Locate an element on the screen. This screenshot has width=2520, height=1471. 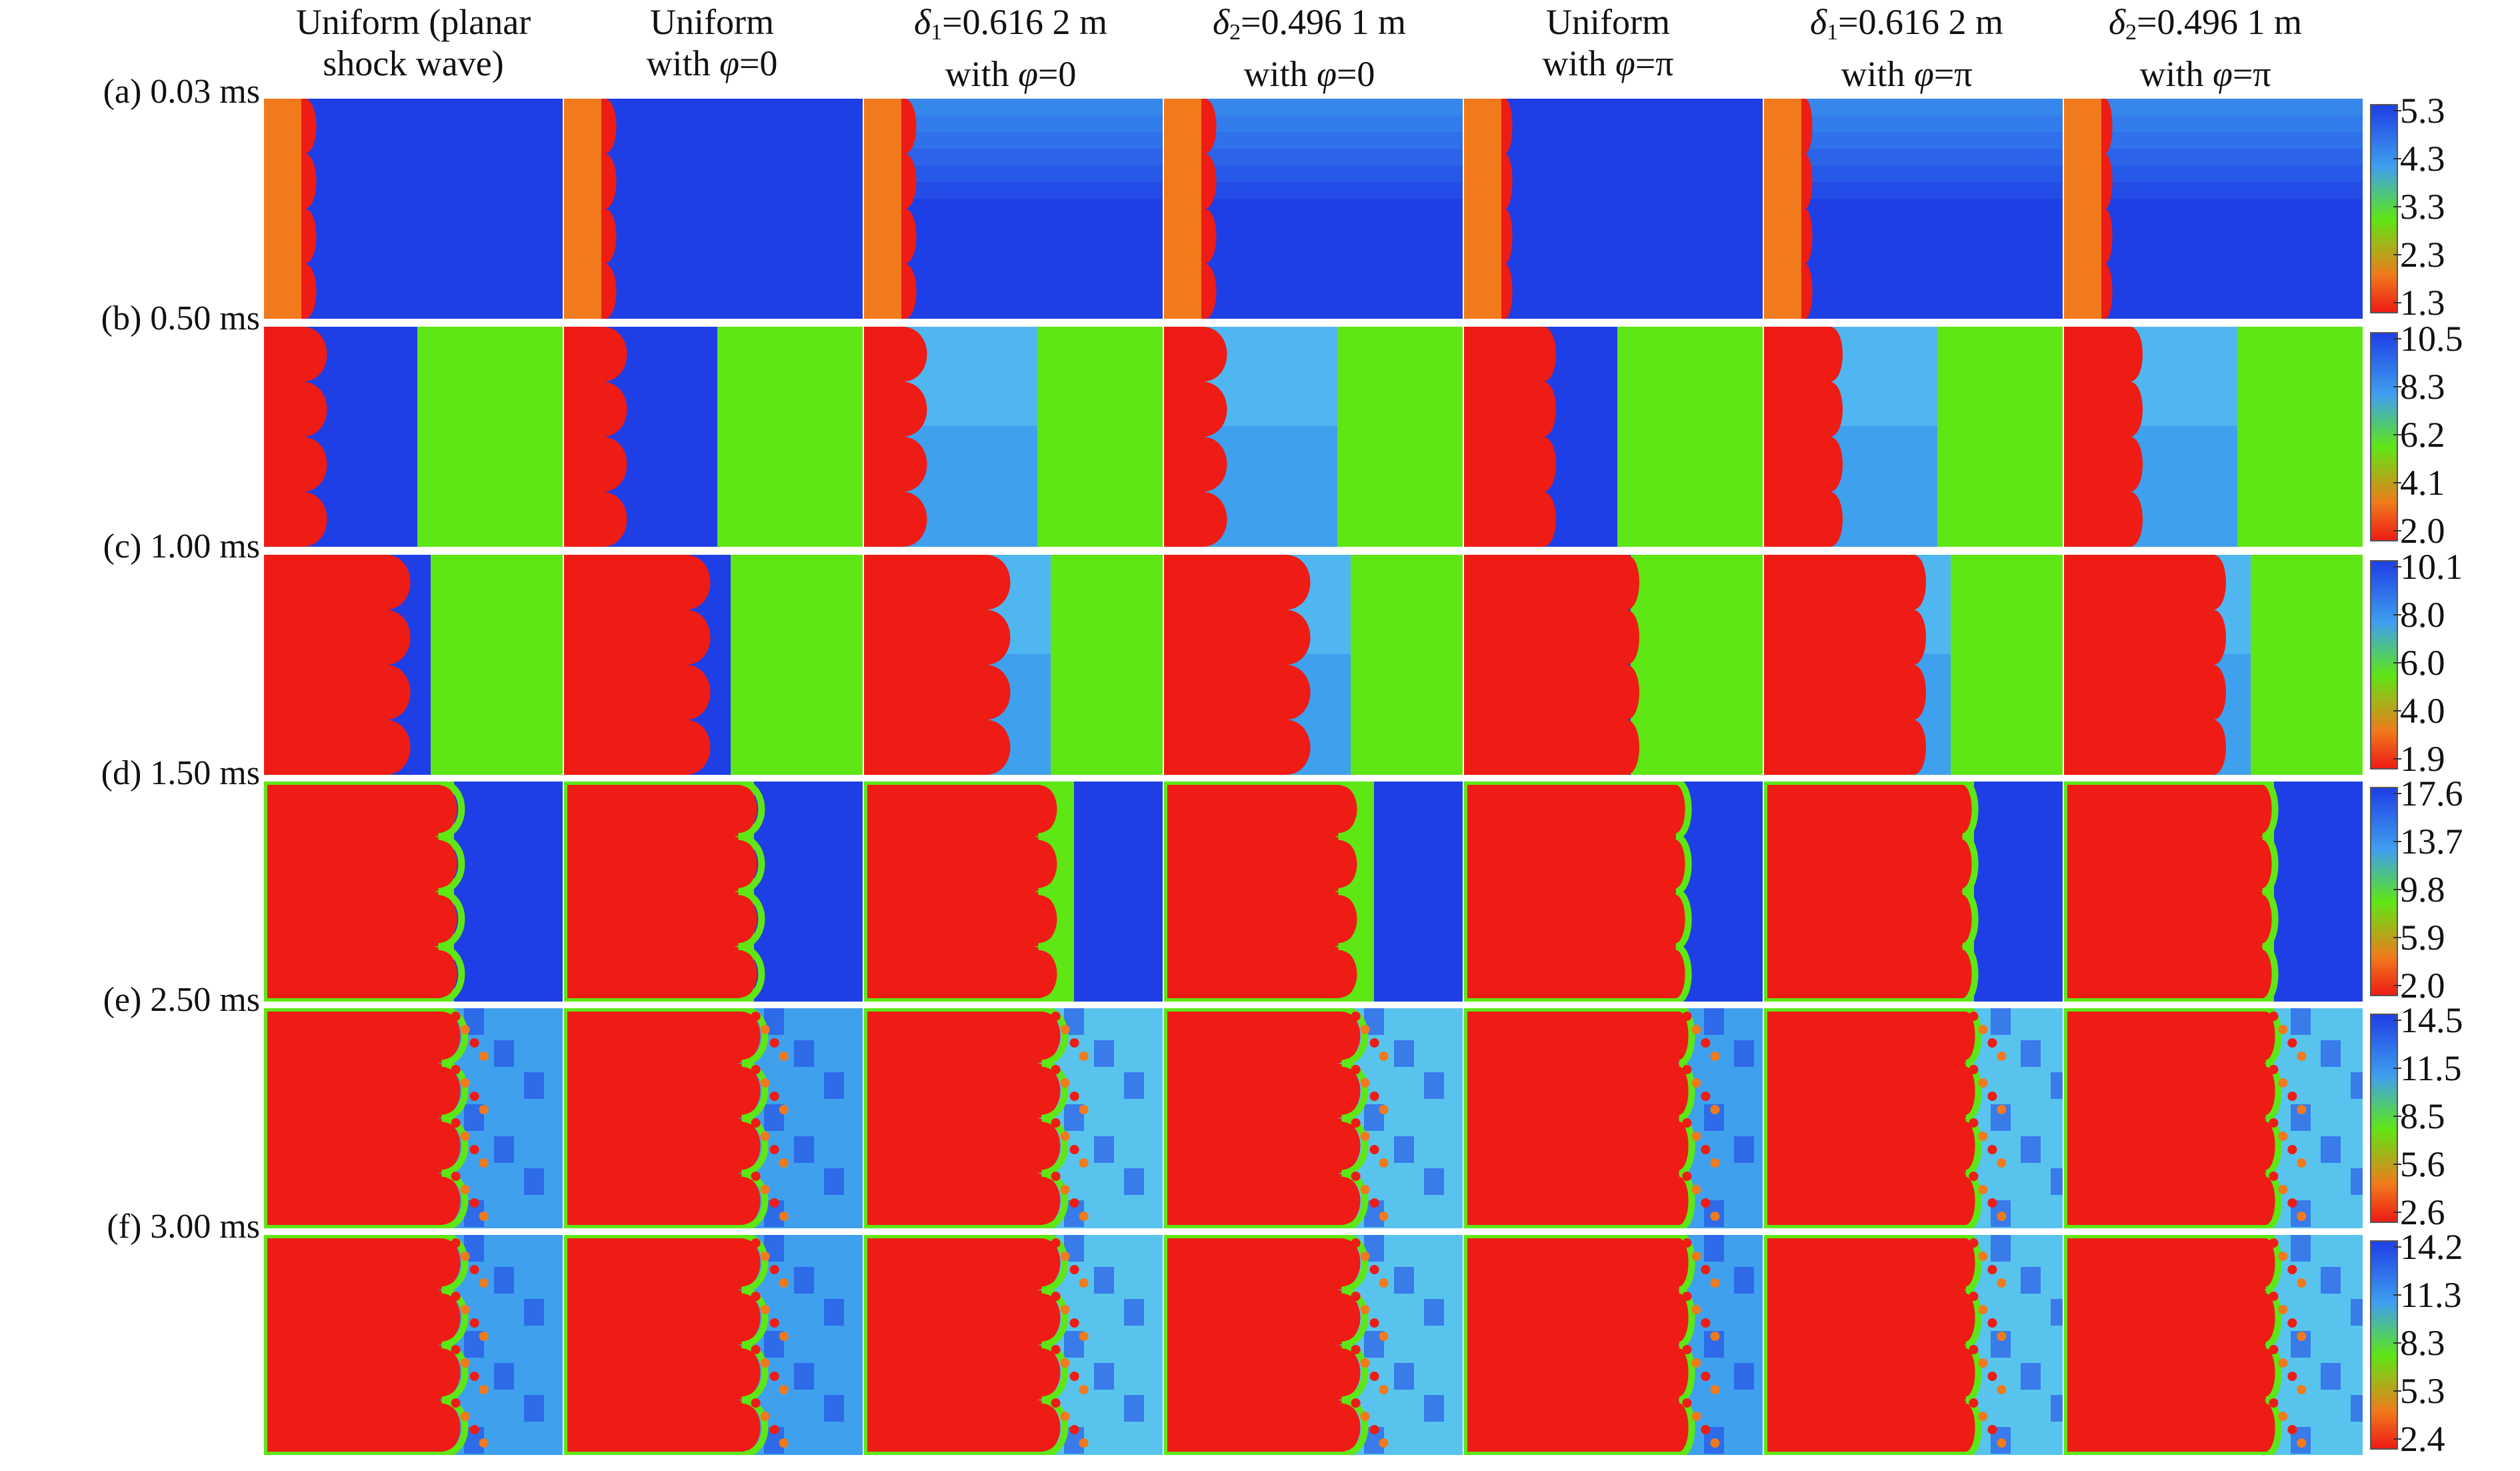
colorbar-tick-label: 10.1 is located at coordinates (2428, 567).